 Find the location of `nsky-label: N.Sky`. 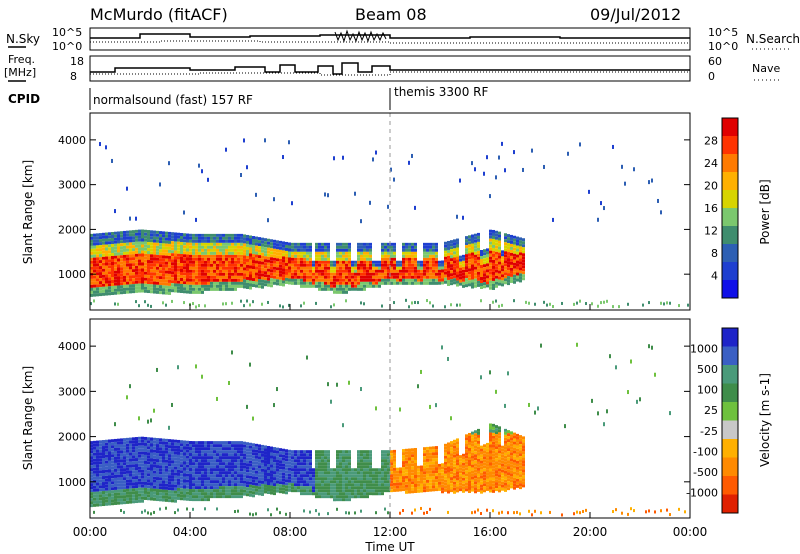

nsky-label: N.Sky is located at coordinates (23, 39).